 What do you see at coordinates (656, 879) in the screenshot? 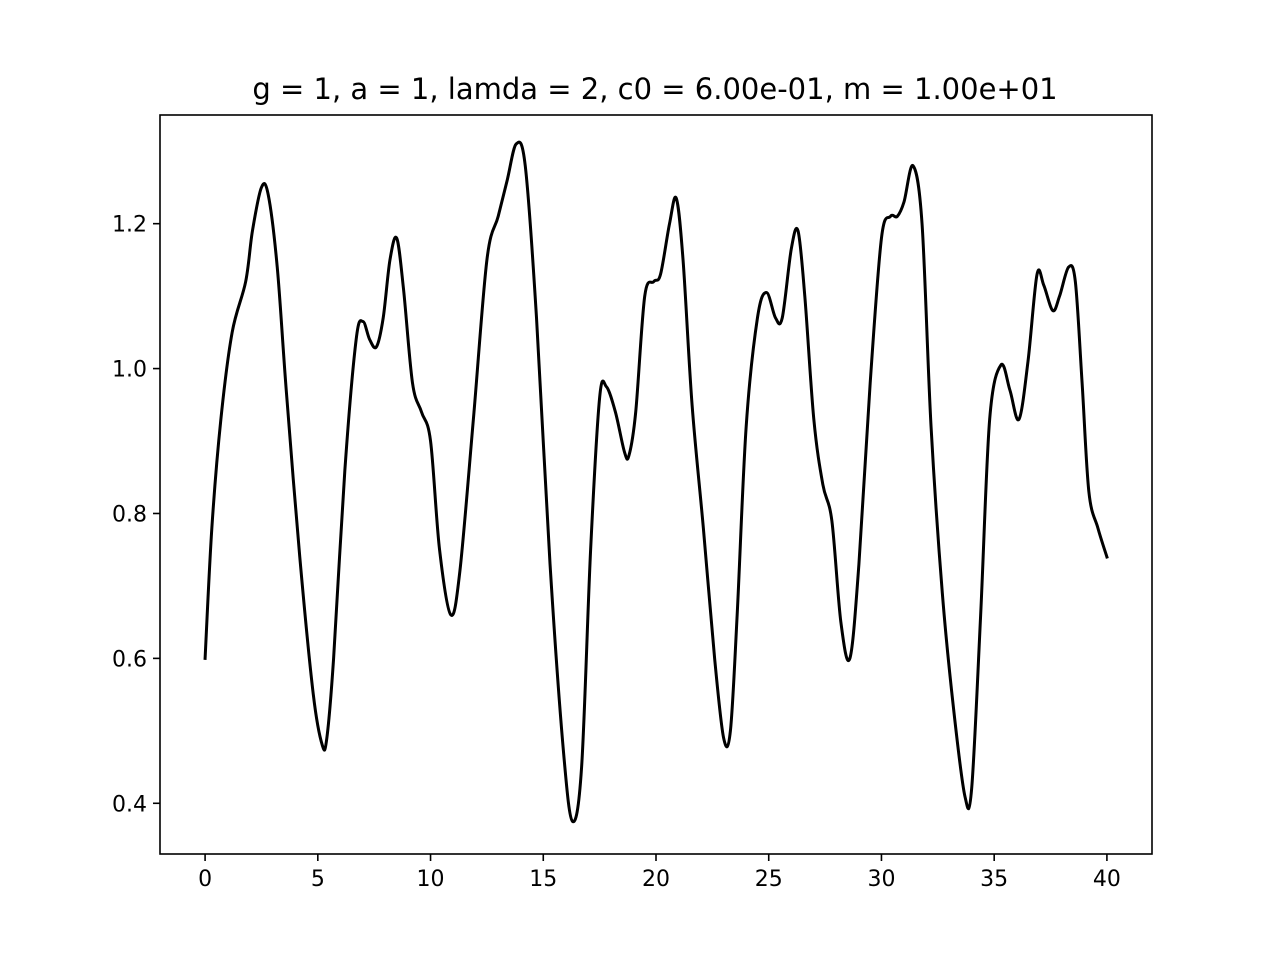
I see `x-tick-label: 20` at bounding box center [656, 879].